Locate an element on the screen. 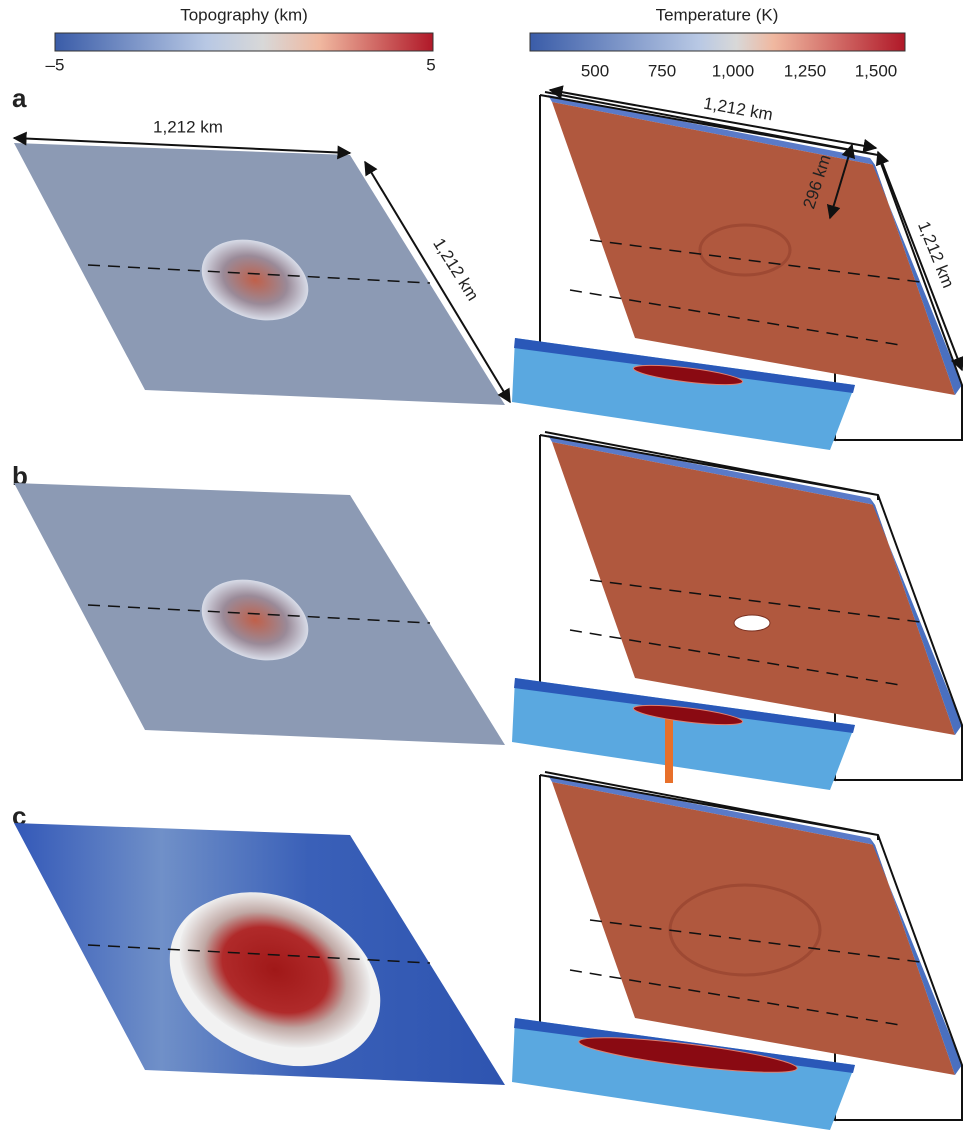  colorbar-tick-label: –5 is located at coordinates (55, 64).